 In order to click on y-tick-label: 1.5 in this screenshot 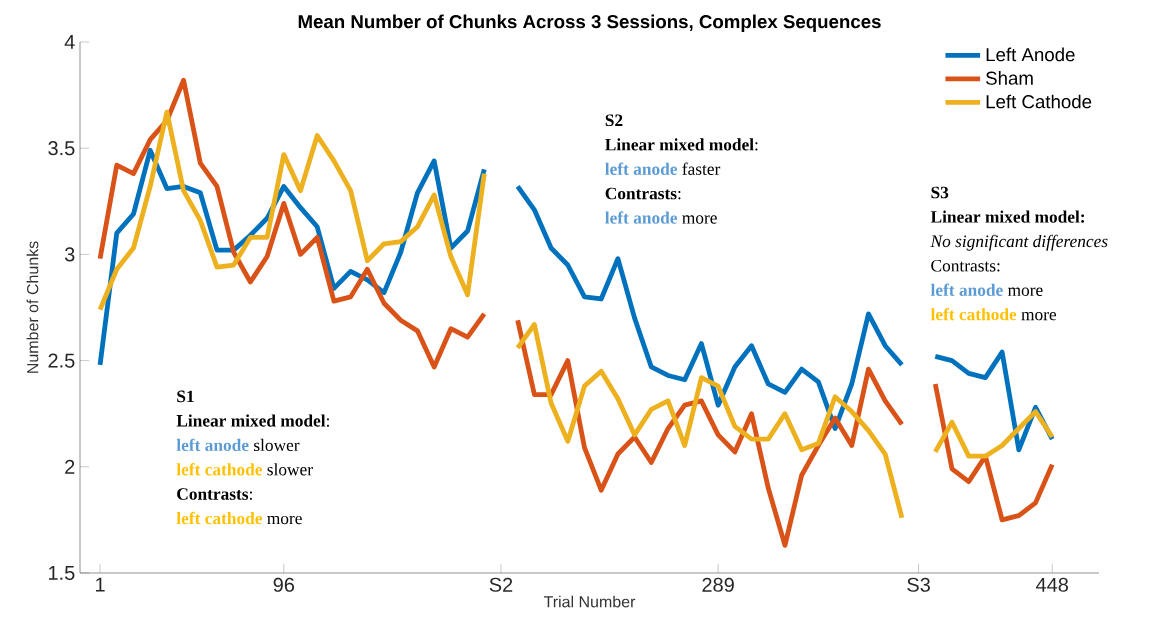, I will do `click(62, 573)`.